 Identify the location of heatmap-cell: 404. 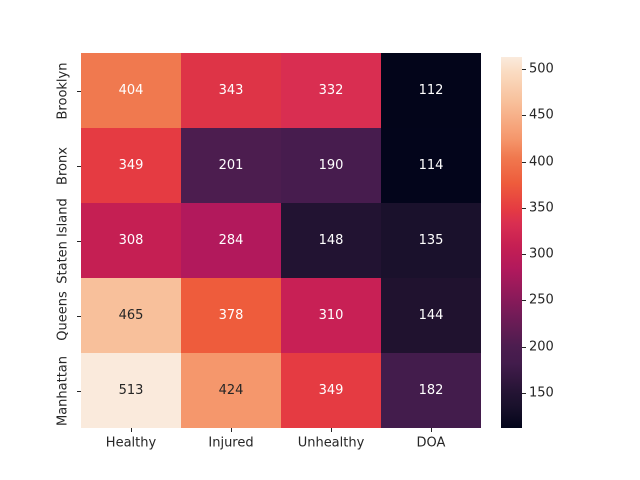
(131, 90).